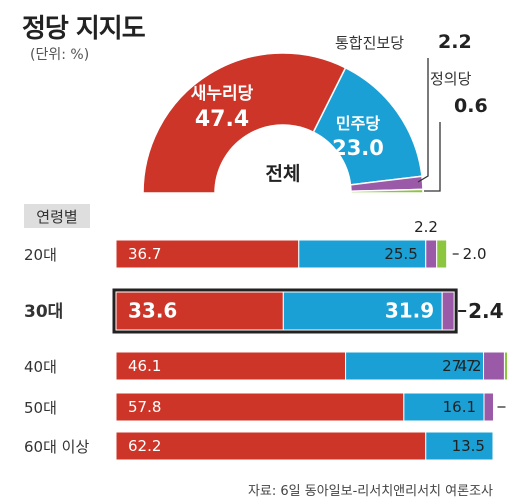 The width and height of the screenshot is (507, 503). Describe the element at coordinates (152, 311) in the screenshot. I see `bar-label-2-1: 33.6` at that location.